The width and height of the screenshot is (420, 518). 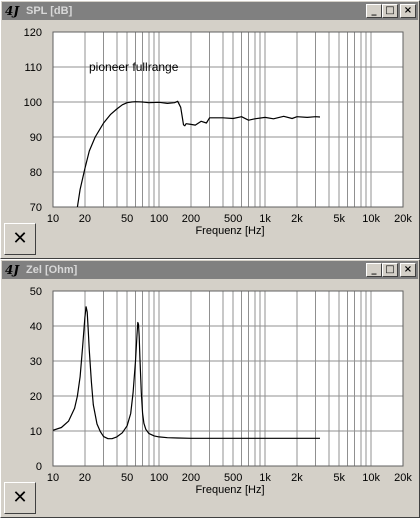 I want to click on y-tick-label: 90, so click(x=36, y=138).